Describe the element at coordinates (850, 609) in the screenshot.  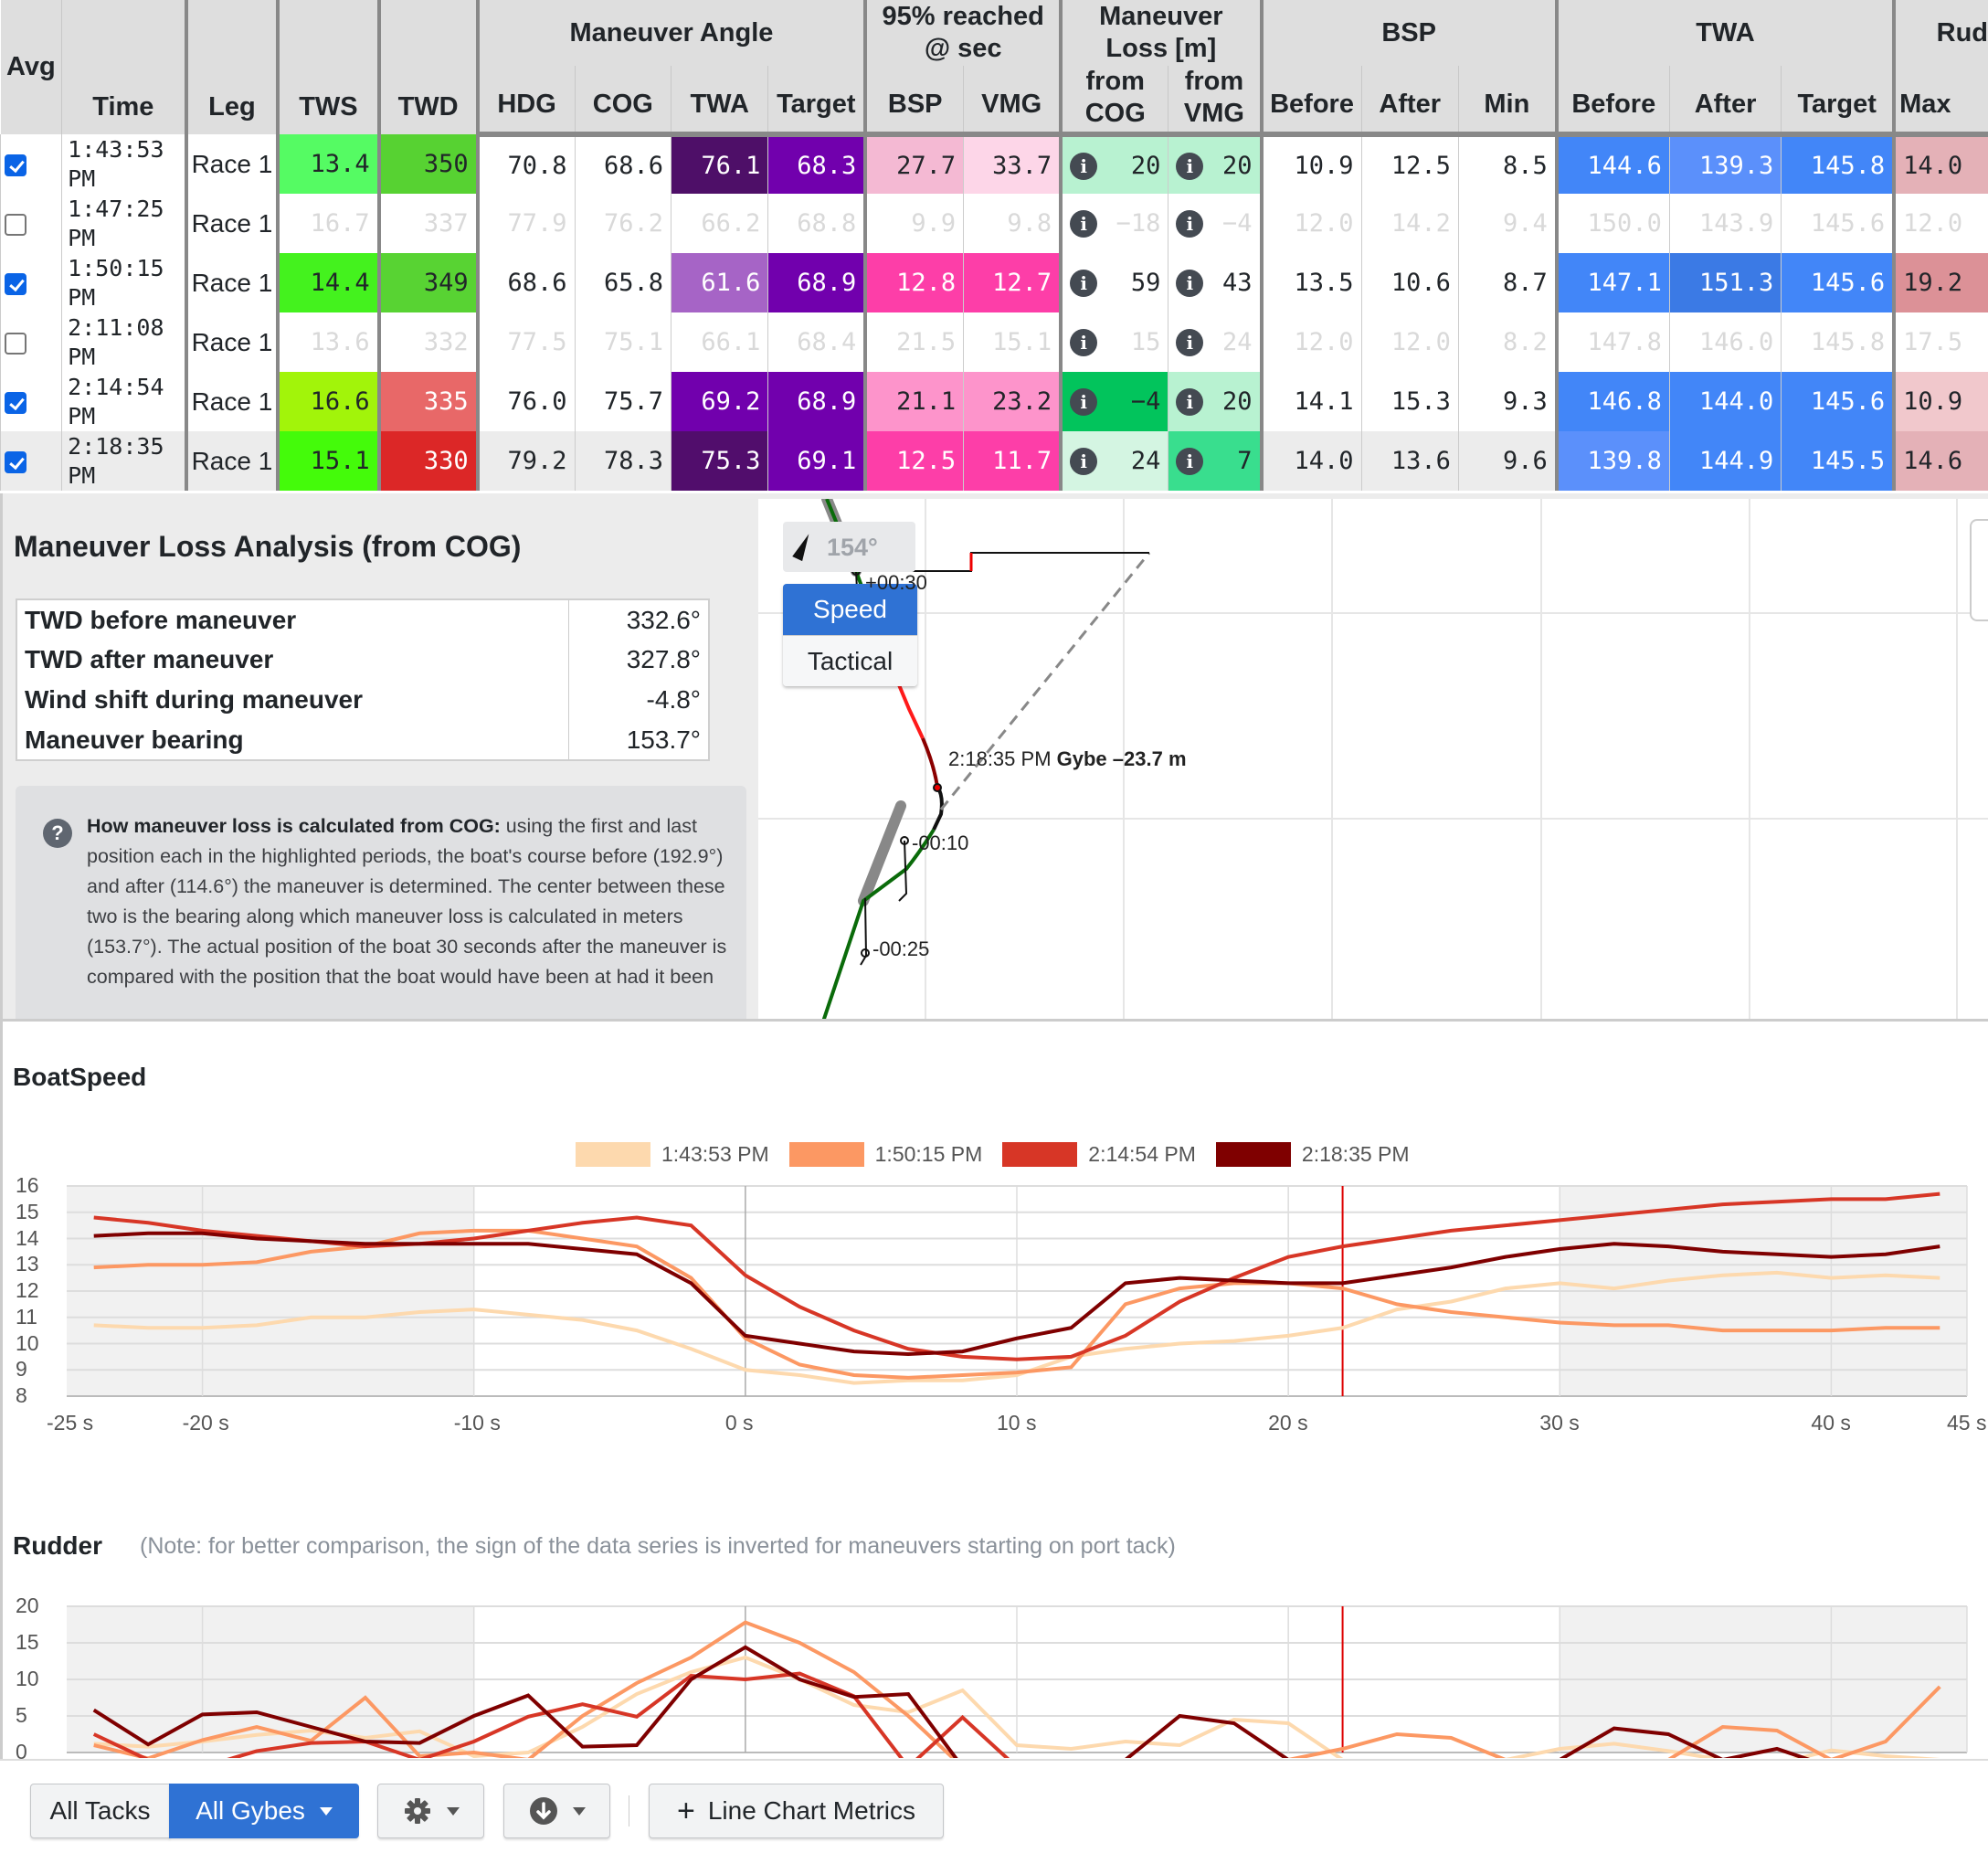
I see `speed-mode-button: Speed` at that location.